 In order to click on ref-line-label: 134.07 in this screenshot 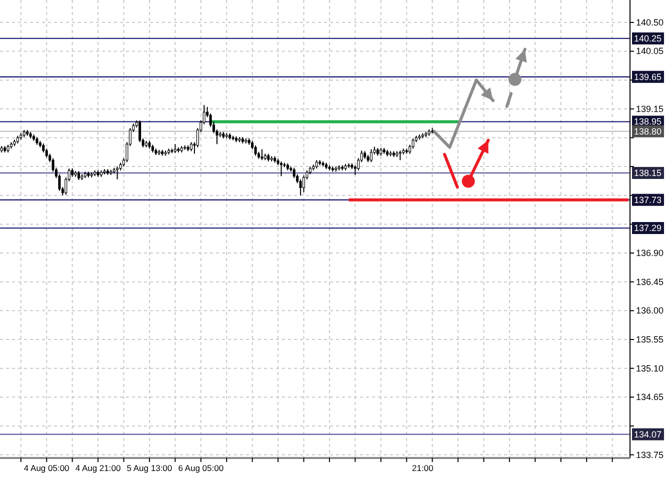, I will do `click(648, 434)`.